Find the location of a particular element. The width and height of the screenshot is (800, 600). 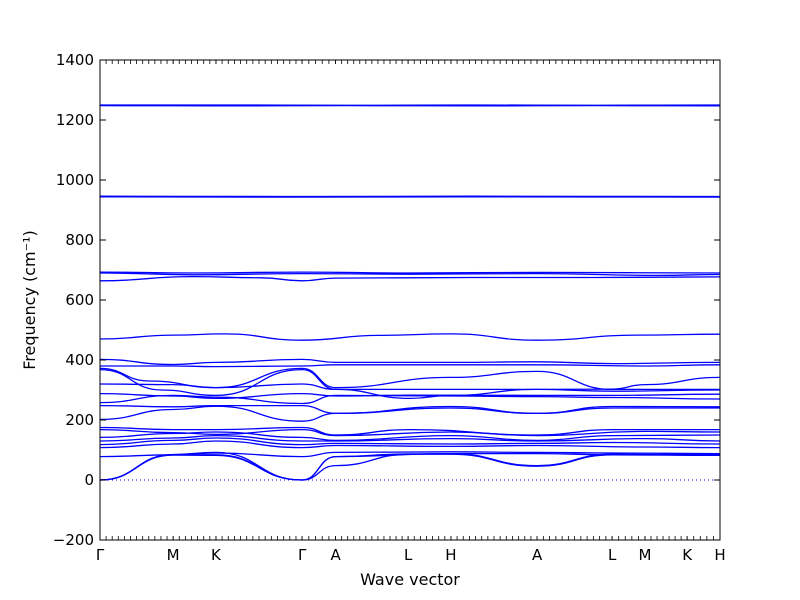

y-tick-label: 0 is located at coordinates (89, 480).